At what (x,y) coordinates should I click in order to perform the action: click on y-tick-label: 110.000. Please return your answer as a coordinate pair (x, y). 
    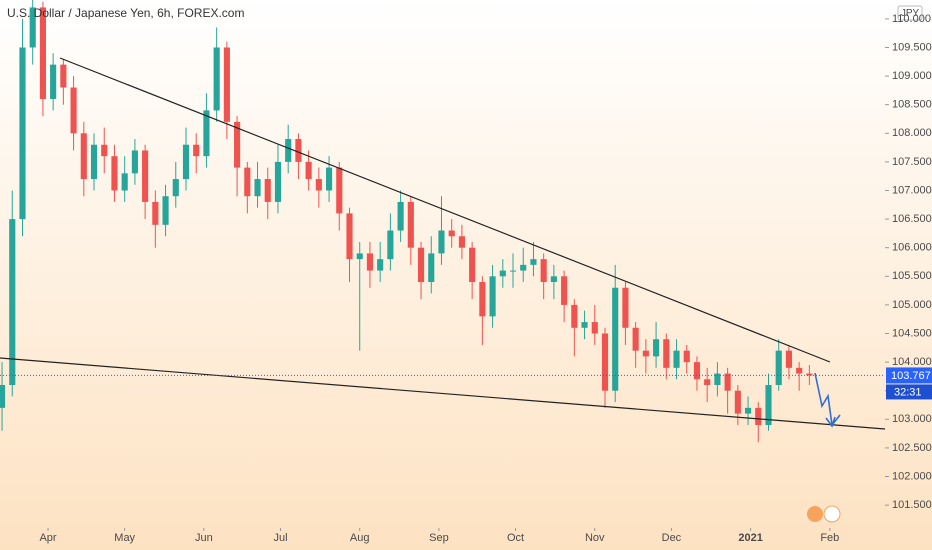
    Looking at the image, I should click on (911, 19).